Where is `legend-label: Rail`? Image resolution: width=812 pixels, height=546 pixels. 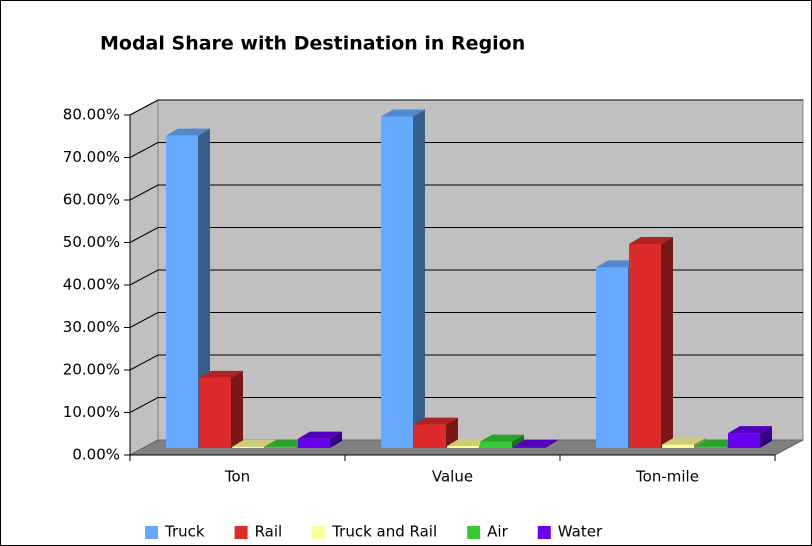
legend-label: Rail is located at coordinates (269, 532).